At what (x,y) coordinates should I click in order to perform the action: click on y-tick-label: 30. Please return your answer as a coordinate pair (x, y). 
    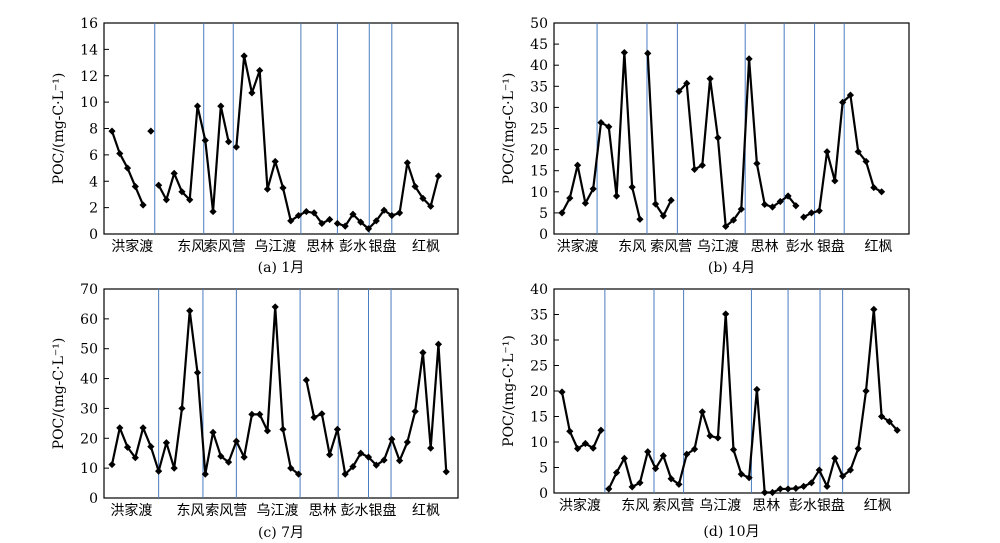
    Looking at the image, I should click on (89, 409).